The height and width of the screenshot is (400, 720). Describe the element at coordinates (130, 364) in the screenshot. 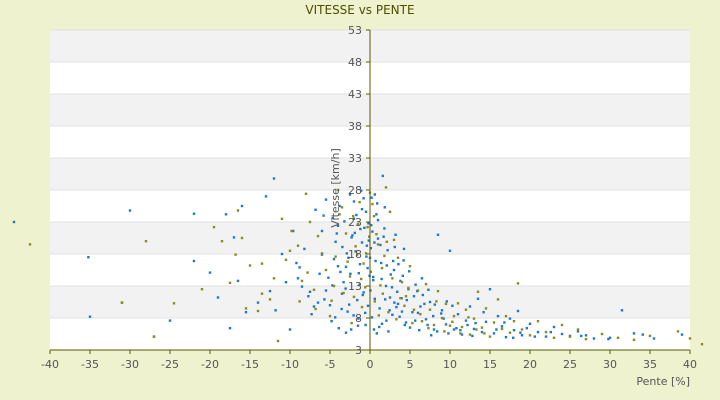

I see `x-tick-label: -30` at that location.